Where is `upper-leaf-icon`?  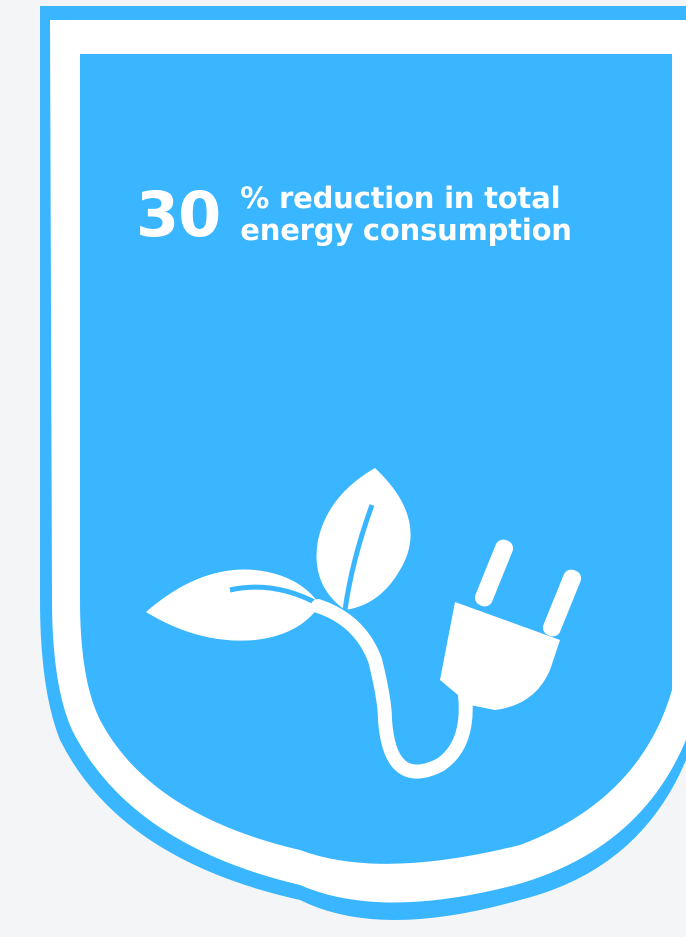 upper-leaf-icon is located at coordinates (363, 539).